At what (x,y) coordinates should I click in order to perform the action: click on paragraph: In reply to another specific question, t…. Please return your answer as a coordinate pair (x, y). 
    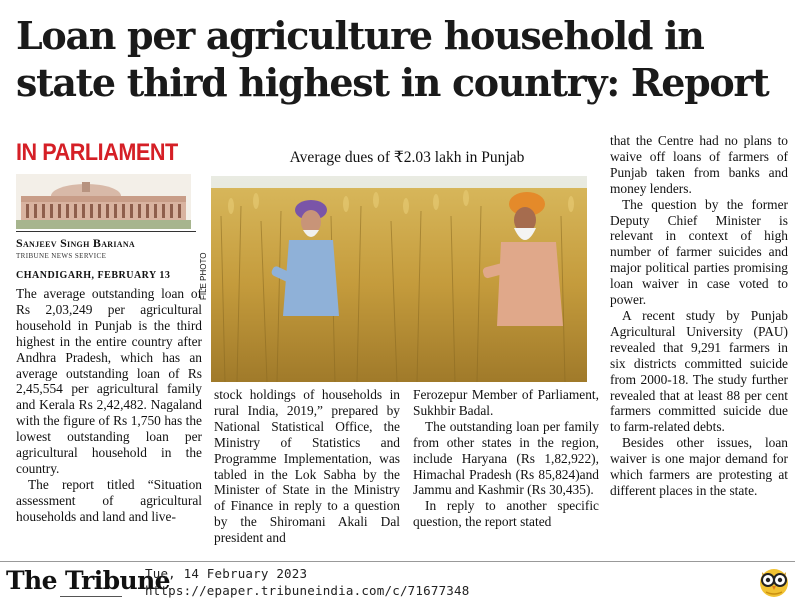
    Looking at the image, I should click on (506, 514).